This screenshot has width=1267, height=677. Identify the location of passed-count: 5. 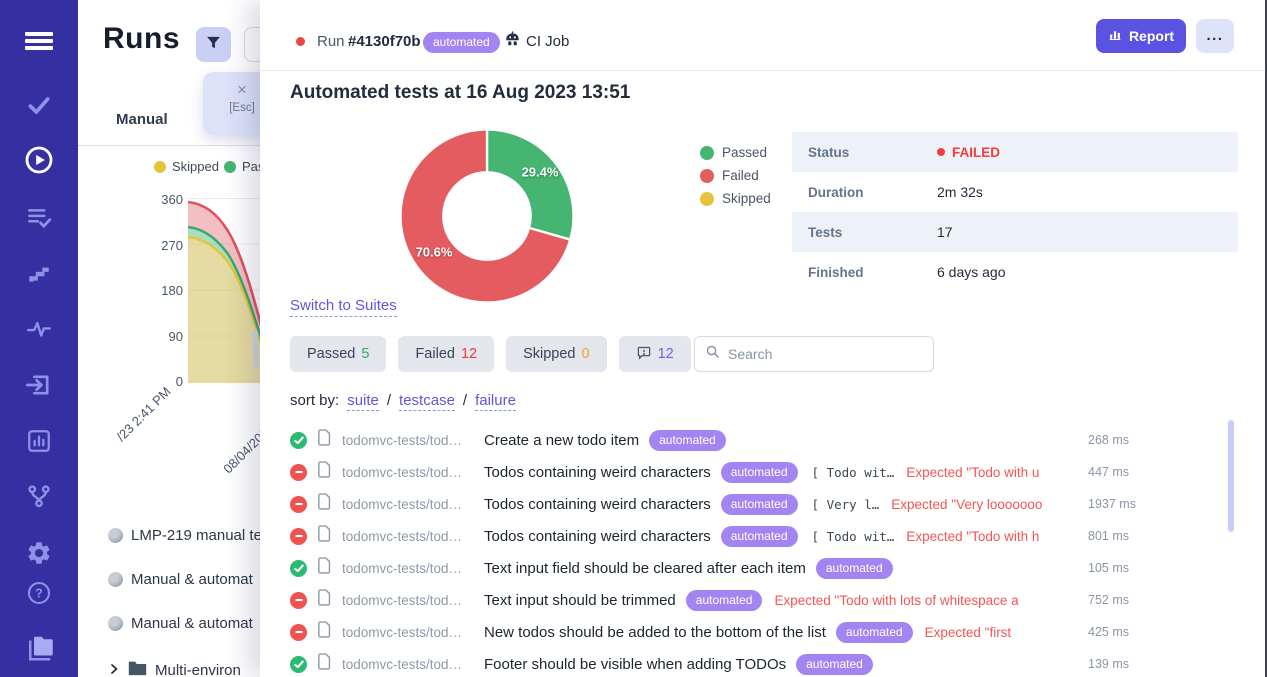
(365, 354).